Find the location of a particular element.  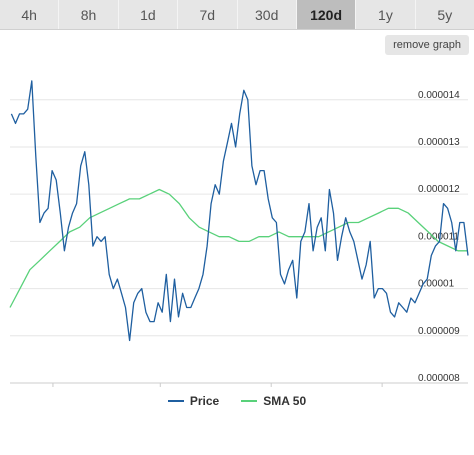

tab-120d: 120d is located at coordinates (326, 14).